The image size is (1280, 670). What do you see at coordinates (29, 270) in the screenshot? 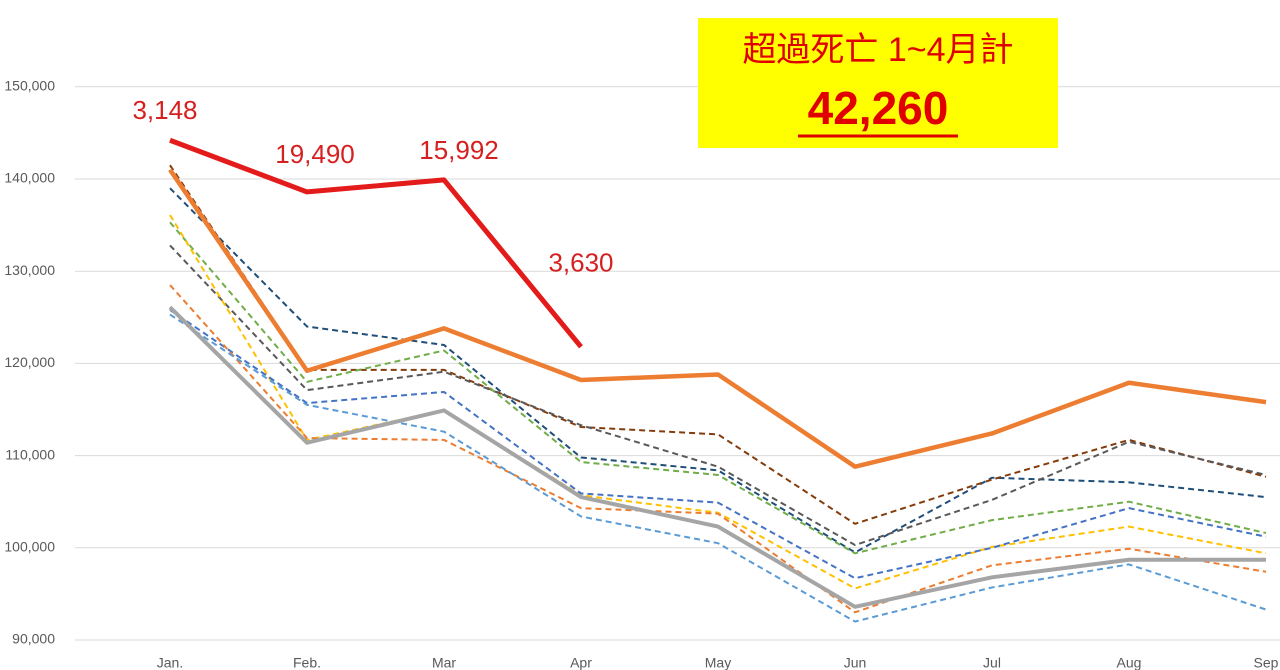
I see `y-tick-label: 130,000` at bounding box center [29, 270].